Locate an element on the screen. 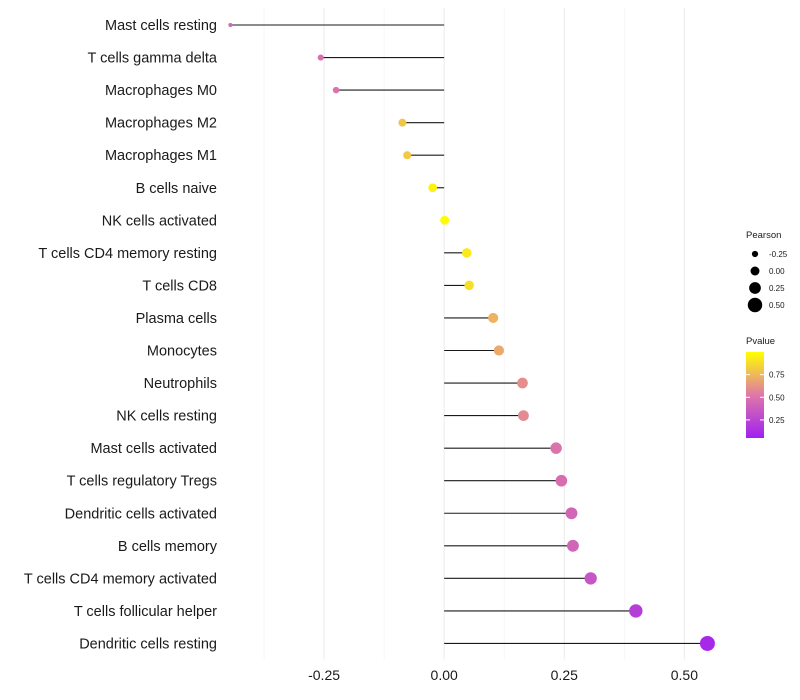  y-tick-label: T cells CD4 memory resting is located at coordinates (127, 254).